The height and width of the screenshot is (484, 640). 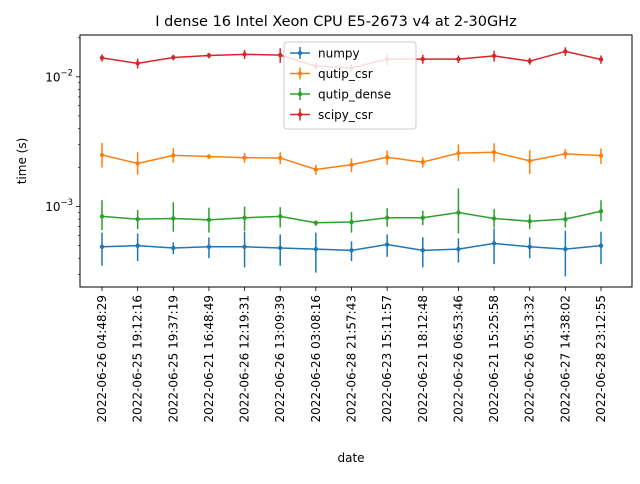 What do you see at coordinates (66, 73) in the screenshot?
I see `y-tick-label-exponent: −2` at bounding box center [66, 73].